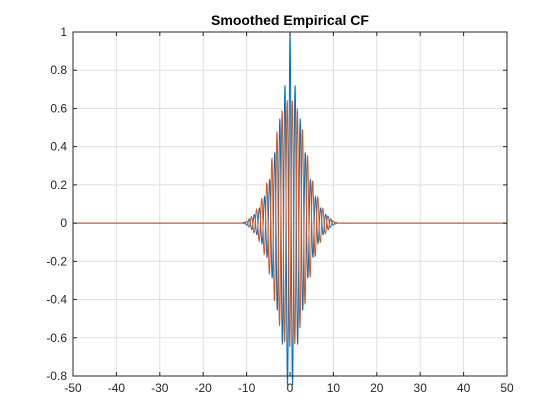 This screenshot has height=420, width=560. I want to click on y-tick-label: 0.2, so click(58, 185).